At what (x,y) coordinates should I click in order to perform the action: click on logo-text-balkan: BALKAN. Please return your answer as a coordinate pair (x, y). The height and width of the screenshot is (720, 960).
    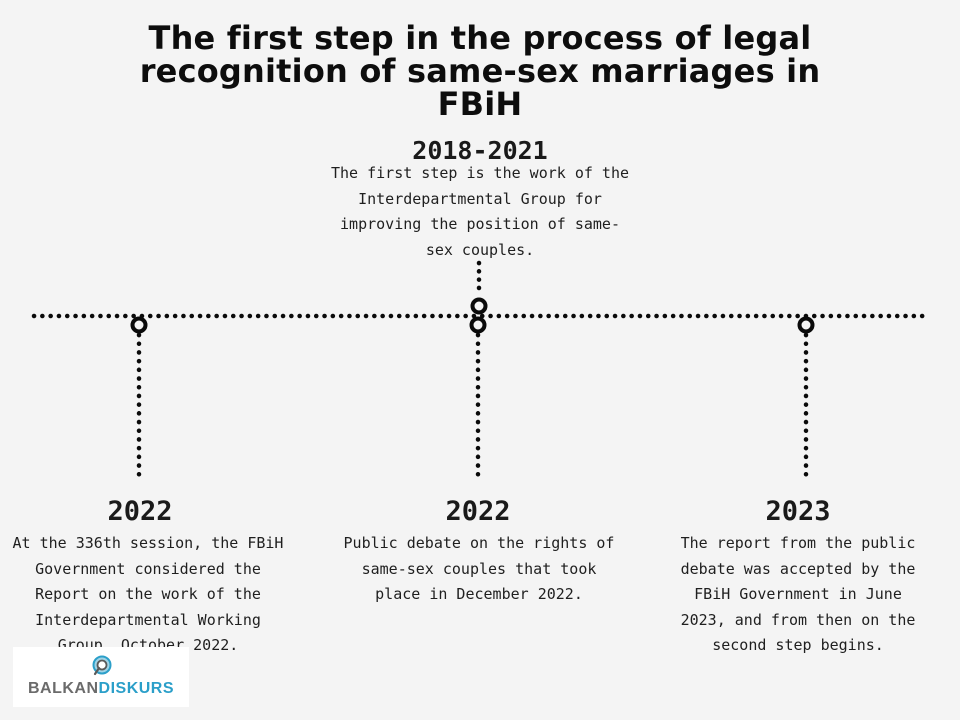
    Looking at the image, I should click on (63, 688).